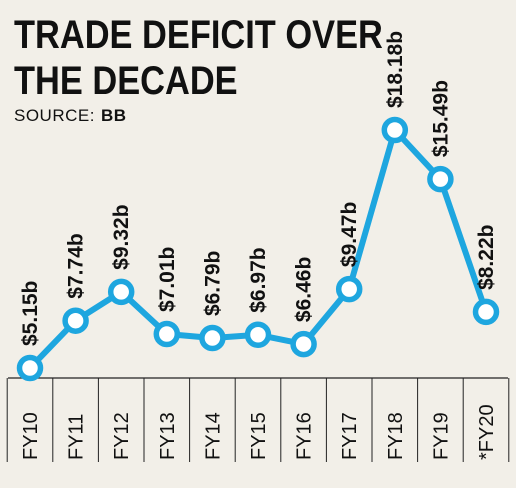  Describe the element at coordinates (121, 236) in the screenshot. I see `data-label: $9.32b` at that location.